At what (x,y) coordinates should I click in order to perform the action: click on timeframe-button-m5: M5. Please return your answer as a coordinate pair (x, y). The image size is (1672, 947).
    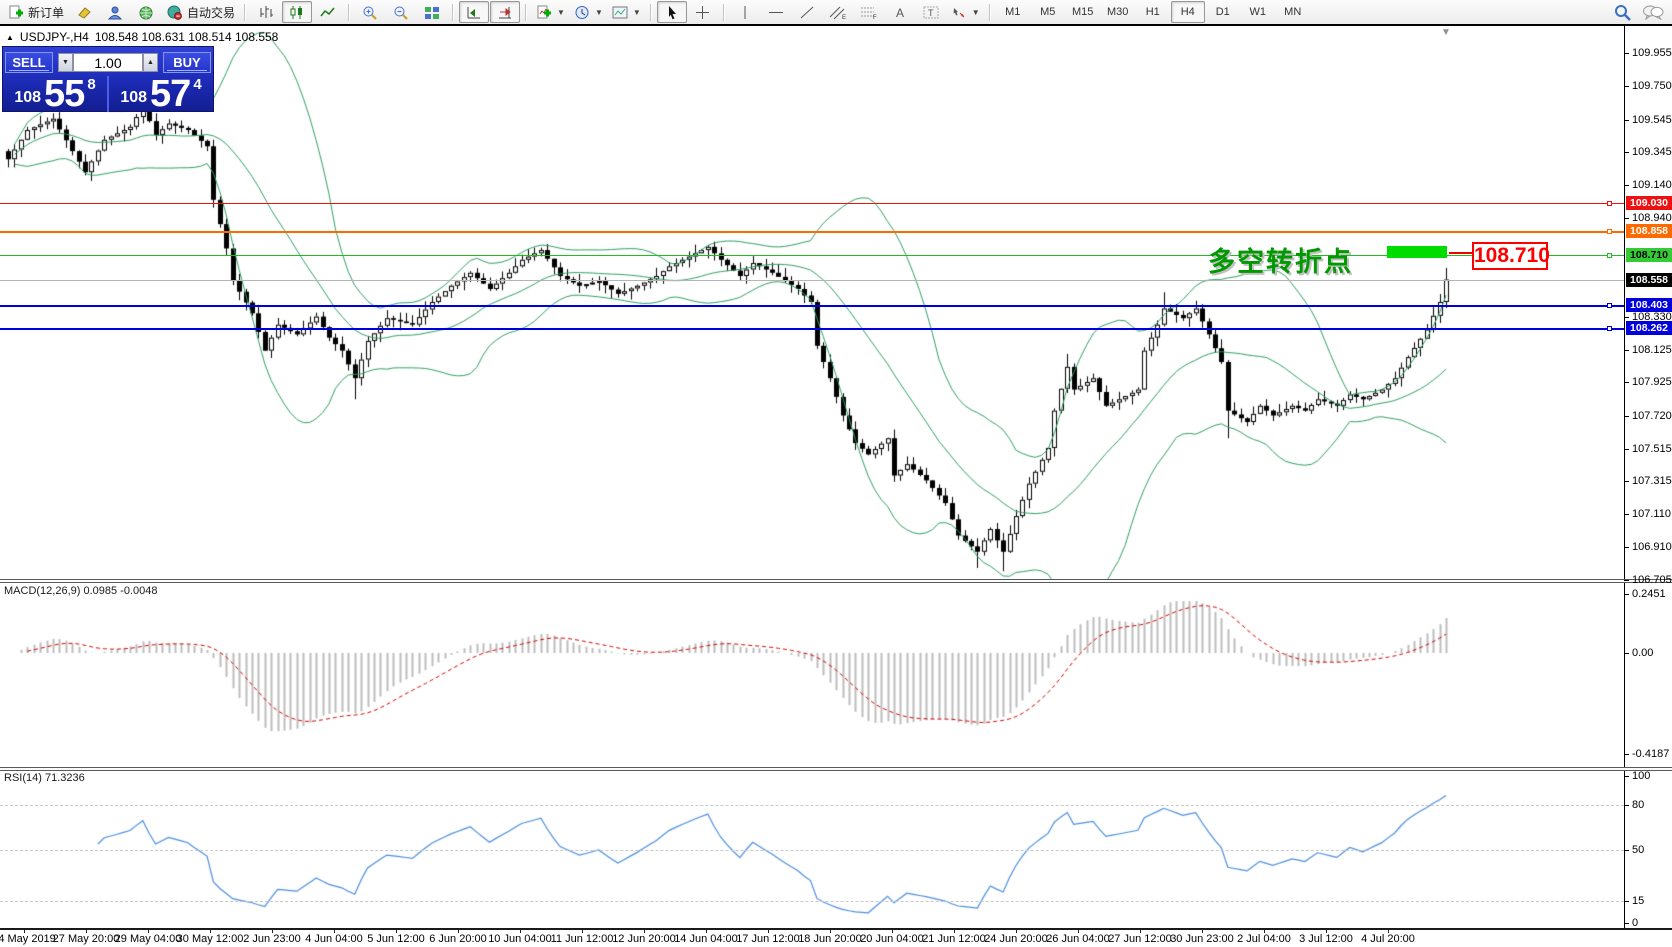
    Looking at the image, I should click on (1048, 12).